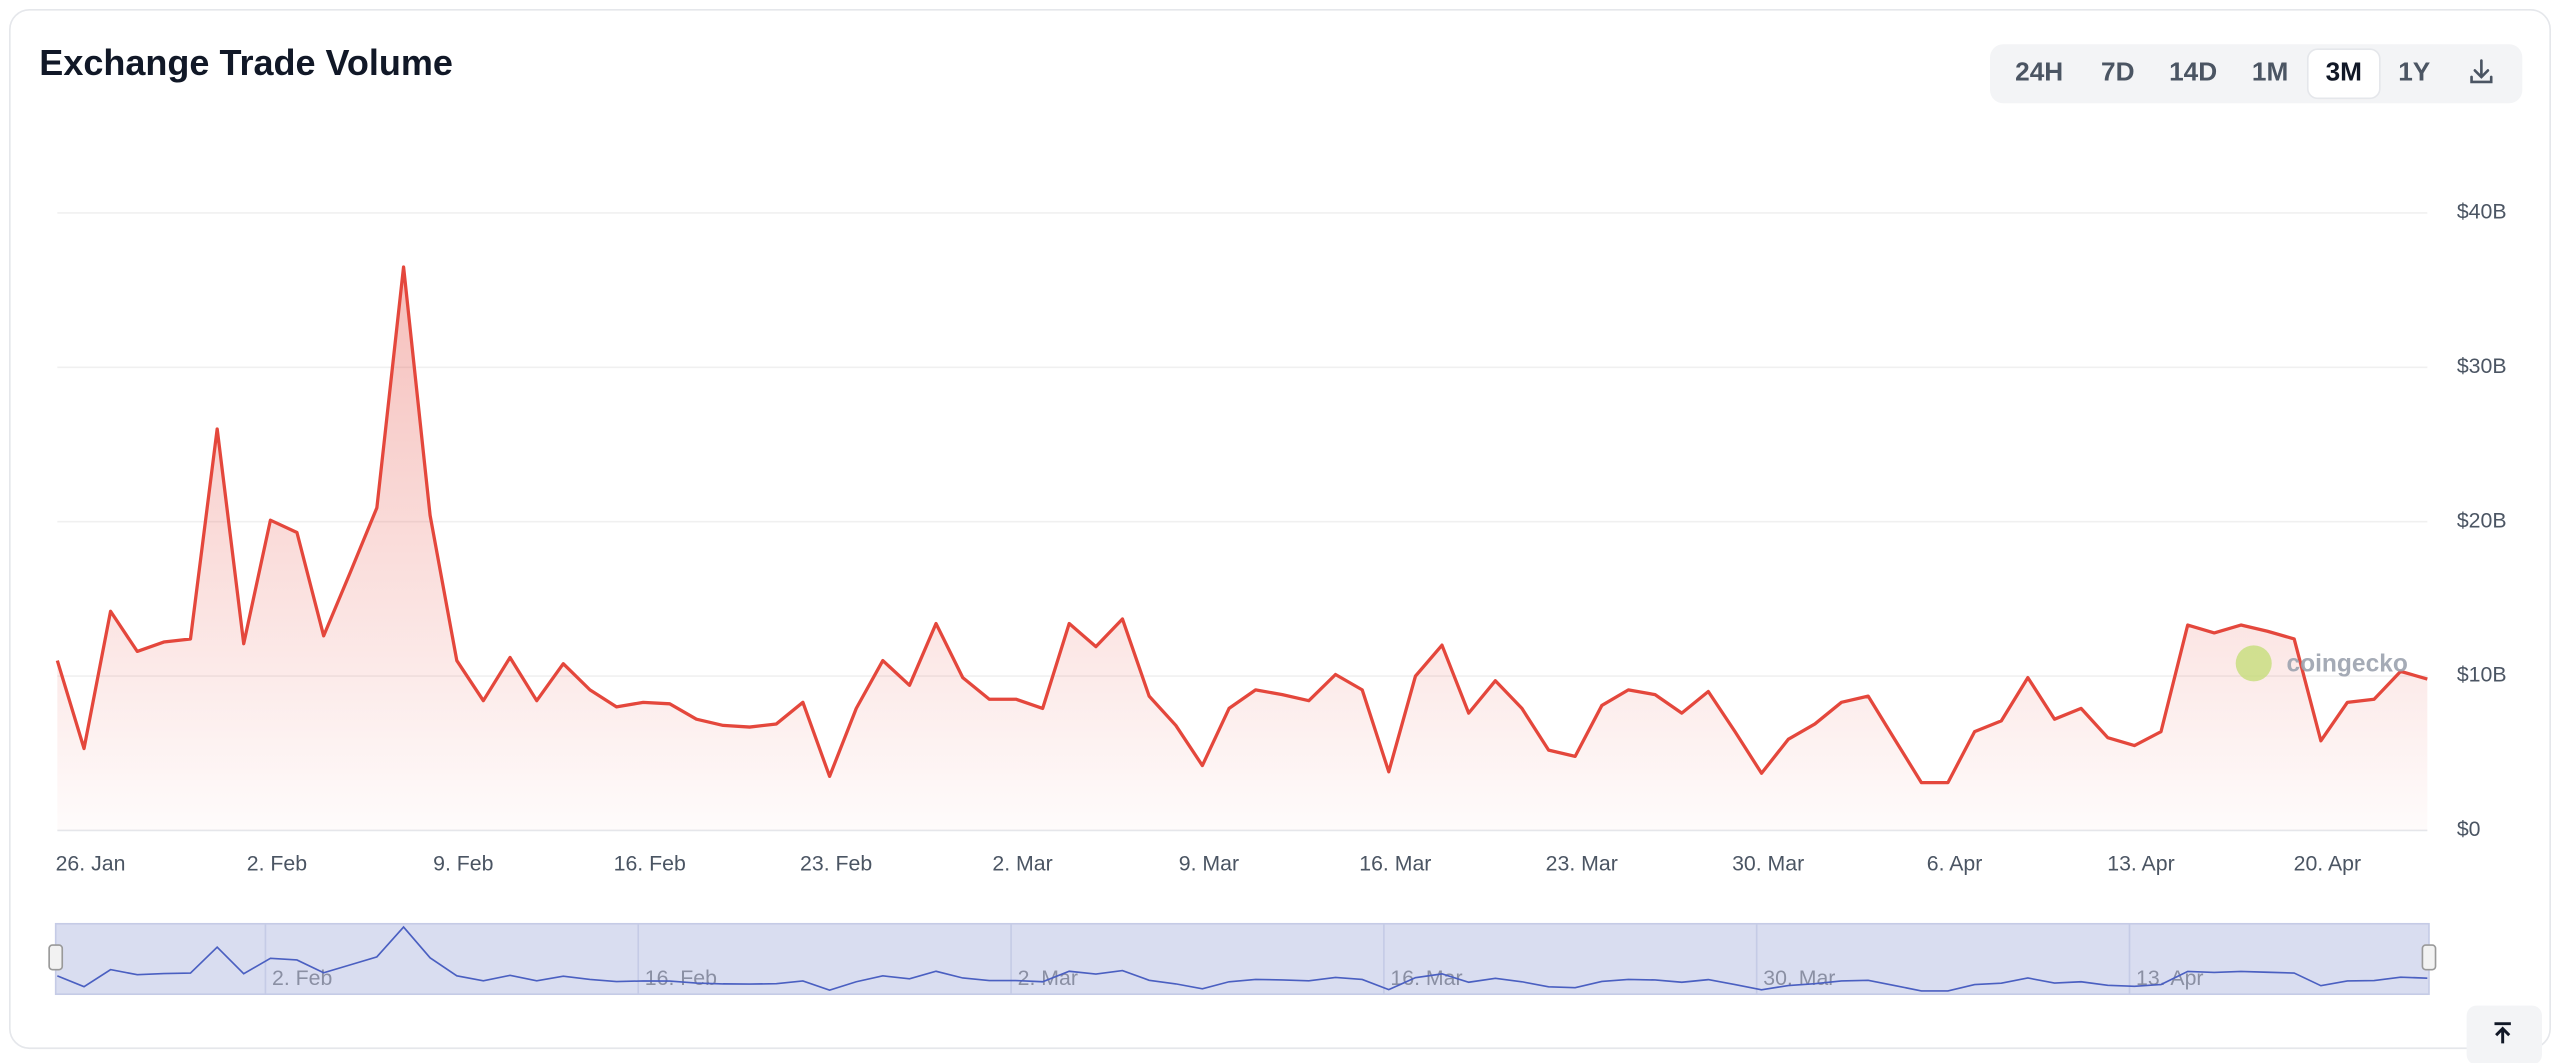 This screenshot has width=2560, height=1063. I want to click on range-button-label: 24H, so click(2039, 72).